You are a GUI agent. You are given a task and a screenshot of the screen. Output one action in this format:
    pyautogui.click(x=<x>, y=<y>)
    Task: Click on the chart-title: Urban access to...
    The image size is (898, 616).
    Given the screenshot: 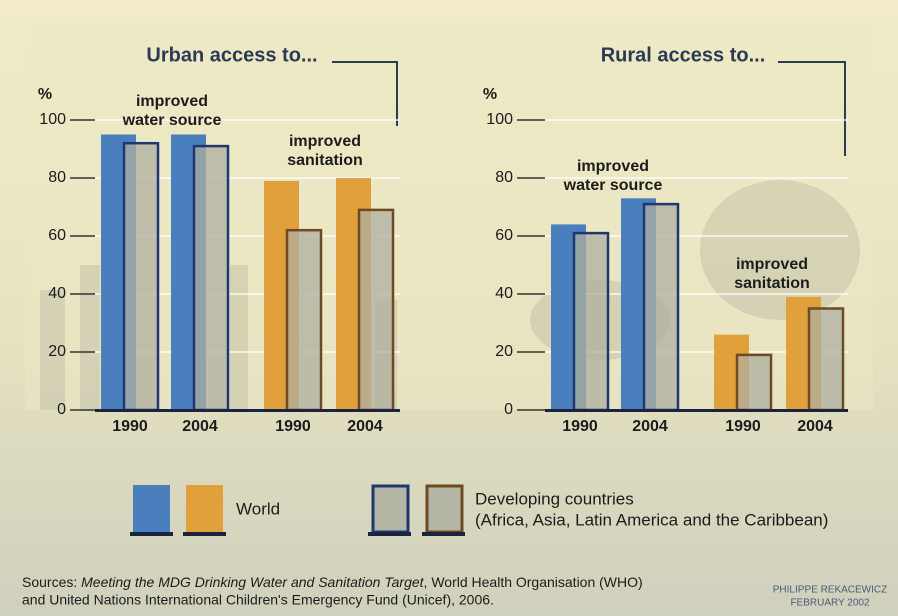 What is the action you would take?
    pyautogui.click(x=231, y=55)
    